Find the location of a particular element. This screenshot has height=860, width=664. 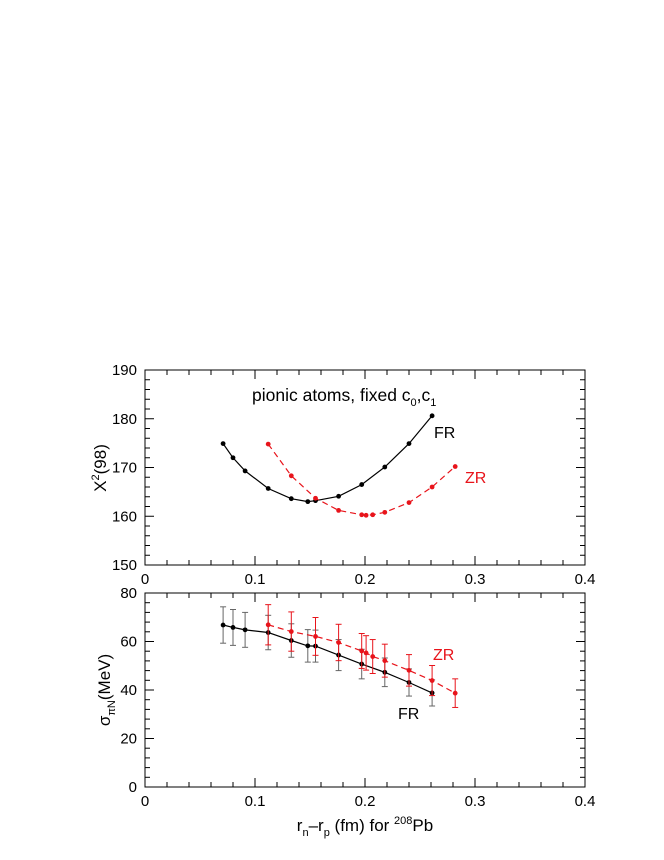

sigma-x-tick-label: 0.4 is located at coordinates (585, 801).